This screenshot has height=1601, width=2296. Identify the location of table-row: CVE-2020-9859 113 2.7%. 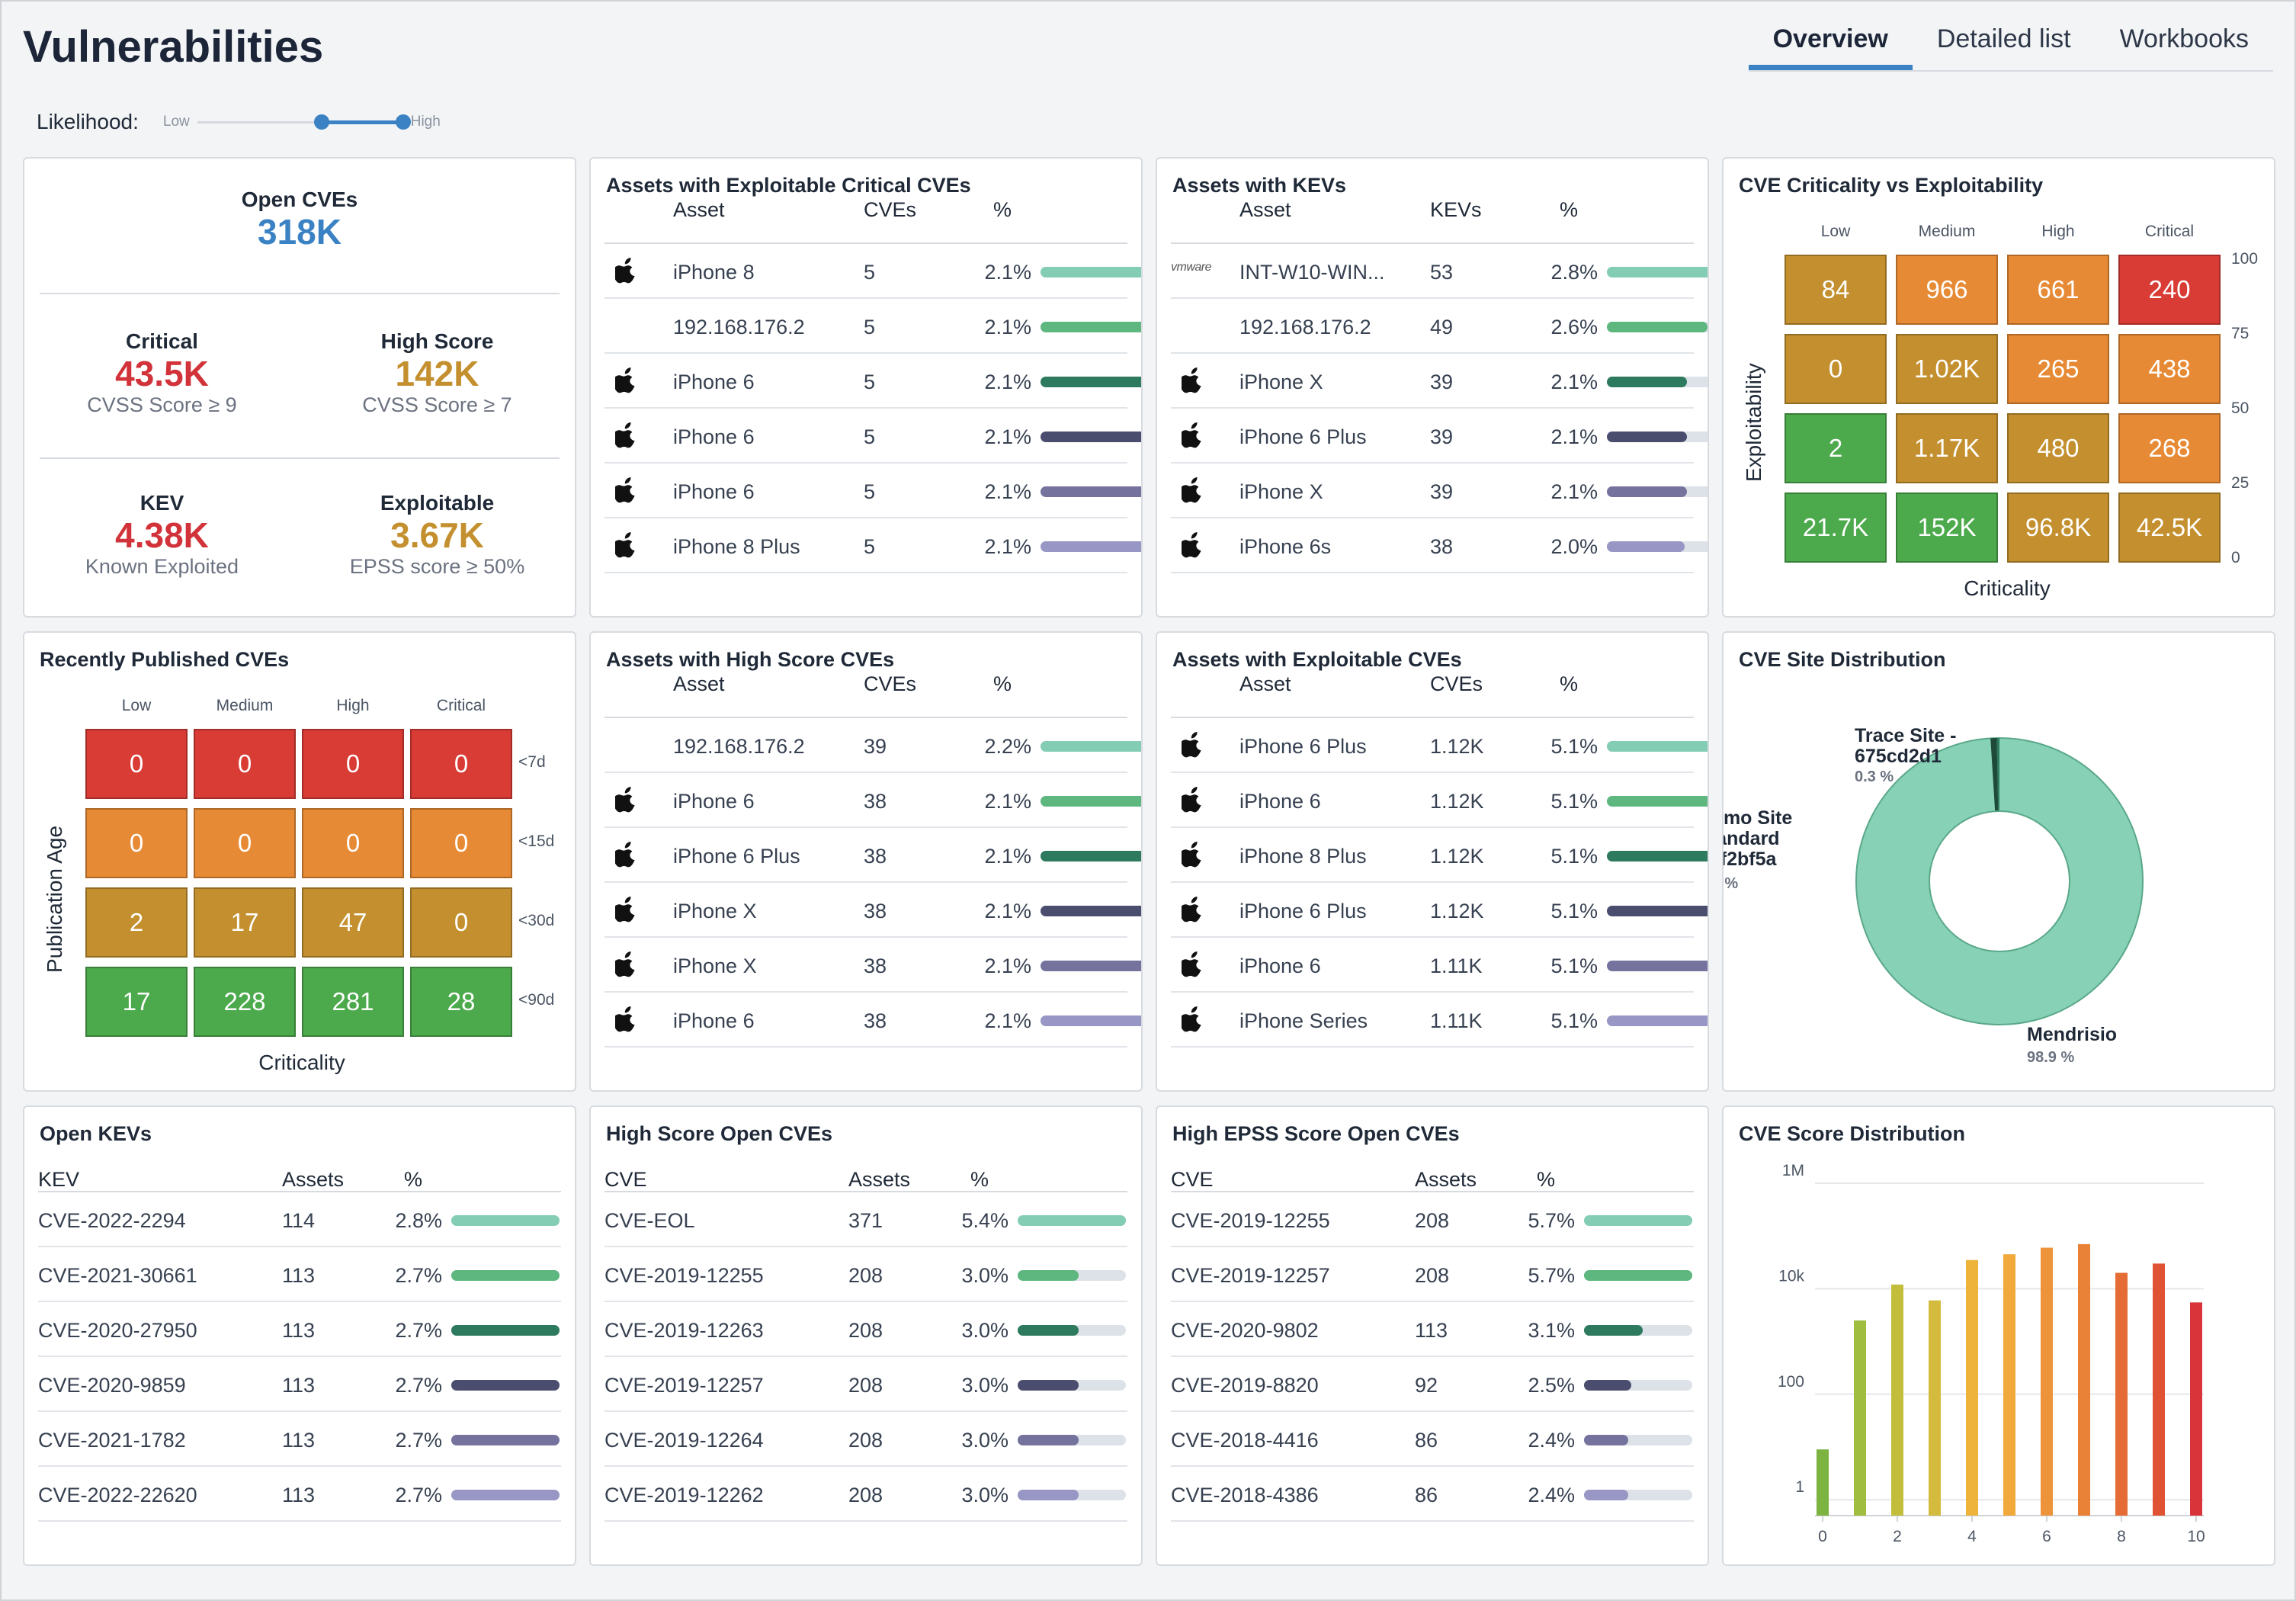
(299, 1384).